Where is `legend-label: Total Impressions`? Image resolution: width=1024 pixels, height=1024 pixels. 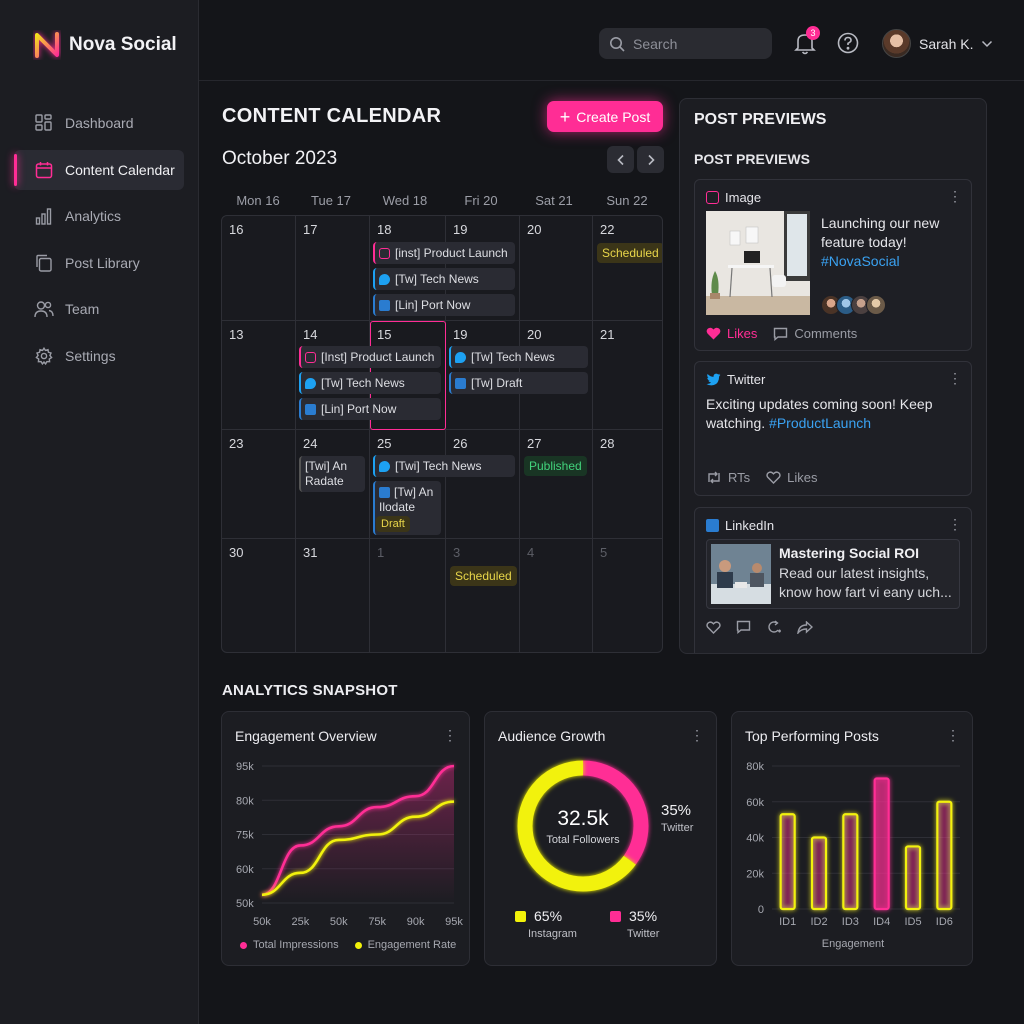 legend-label: Total Impressions is located at coordinates (296, 945).